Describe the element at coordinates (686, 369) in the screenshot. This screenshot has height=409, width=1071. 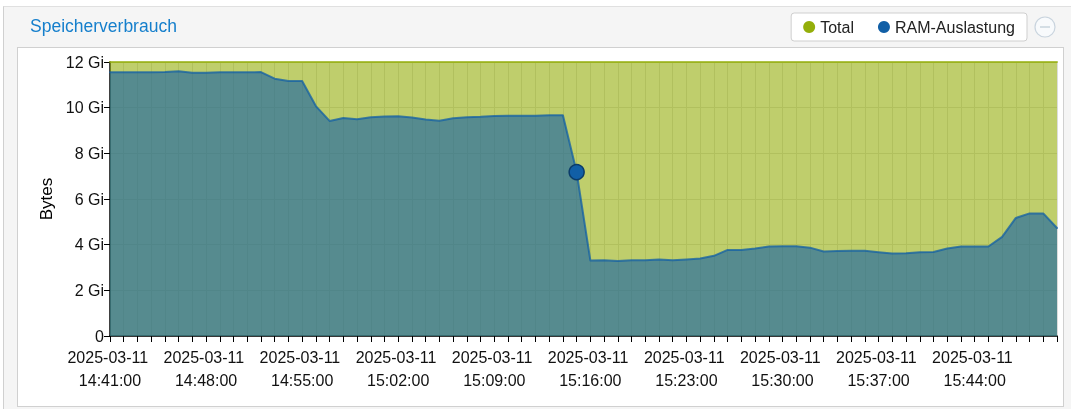
I see `x-tick-label: 2025-03-11 15:23:00` at that location.